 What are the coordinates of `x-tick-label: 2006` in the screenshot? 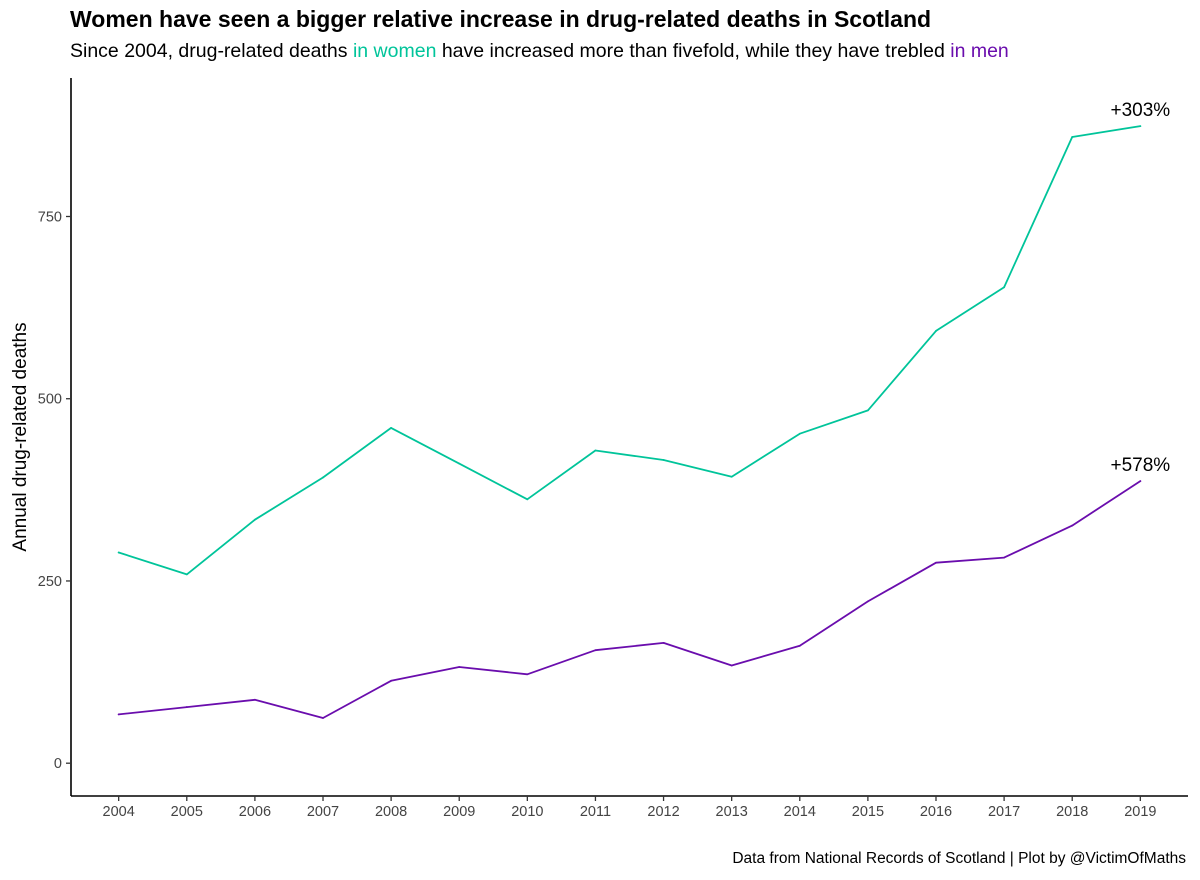 It's located at (255, 812).